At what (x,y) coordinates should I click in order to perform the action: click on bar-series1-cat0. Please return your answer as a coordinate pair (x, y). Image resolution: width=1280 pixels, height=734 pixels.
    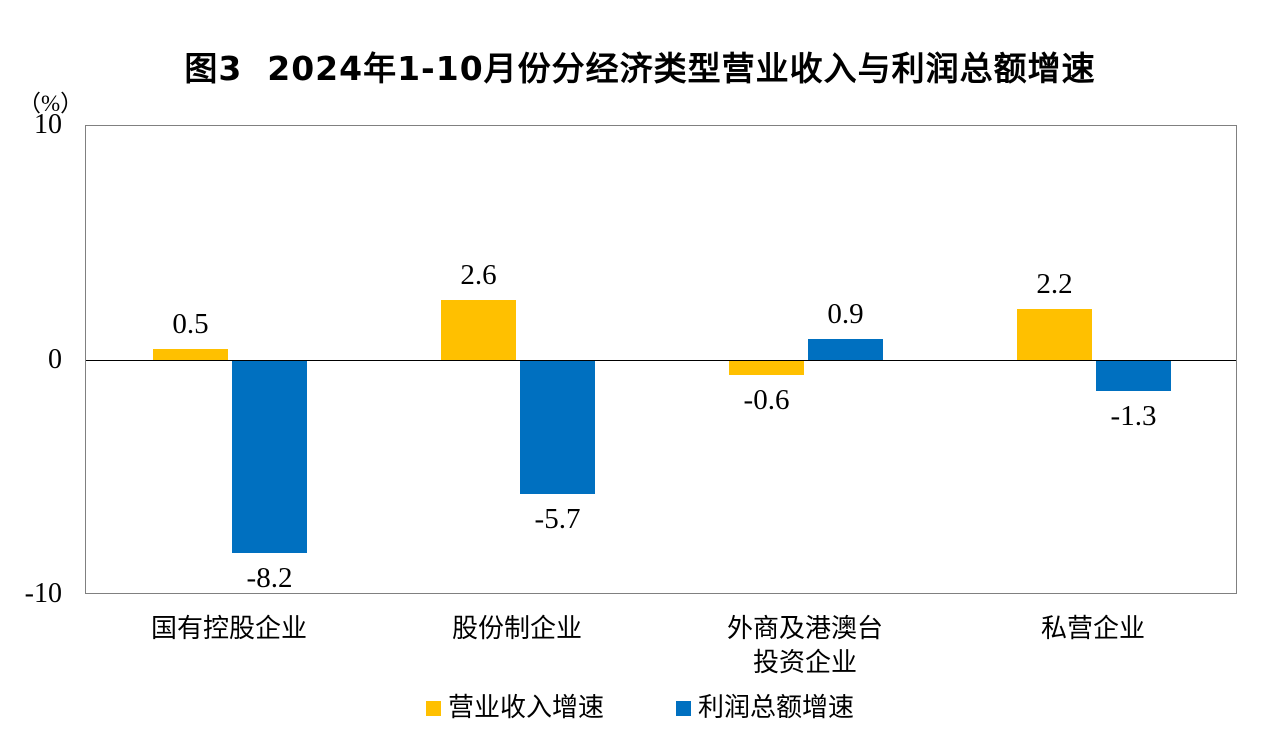
    Looking at the image, I should click on (269, 456).